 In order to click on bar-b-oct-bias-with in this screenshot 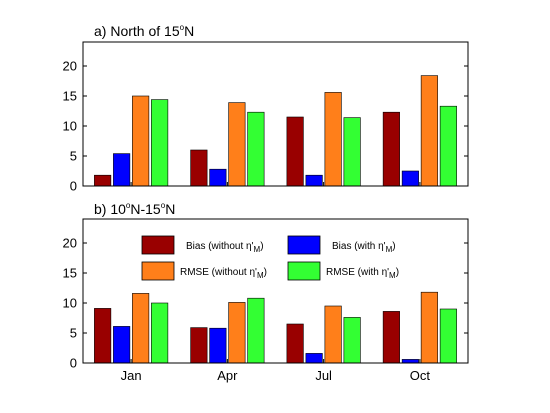, I will do `click(410, 361)`.